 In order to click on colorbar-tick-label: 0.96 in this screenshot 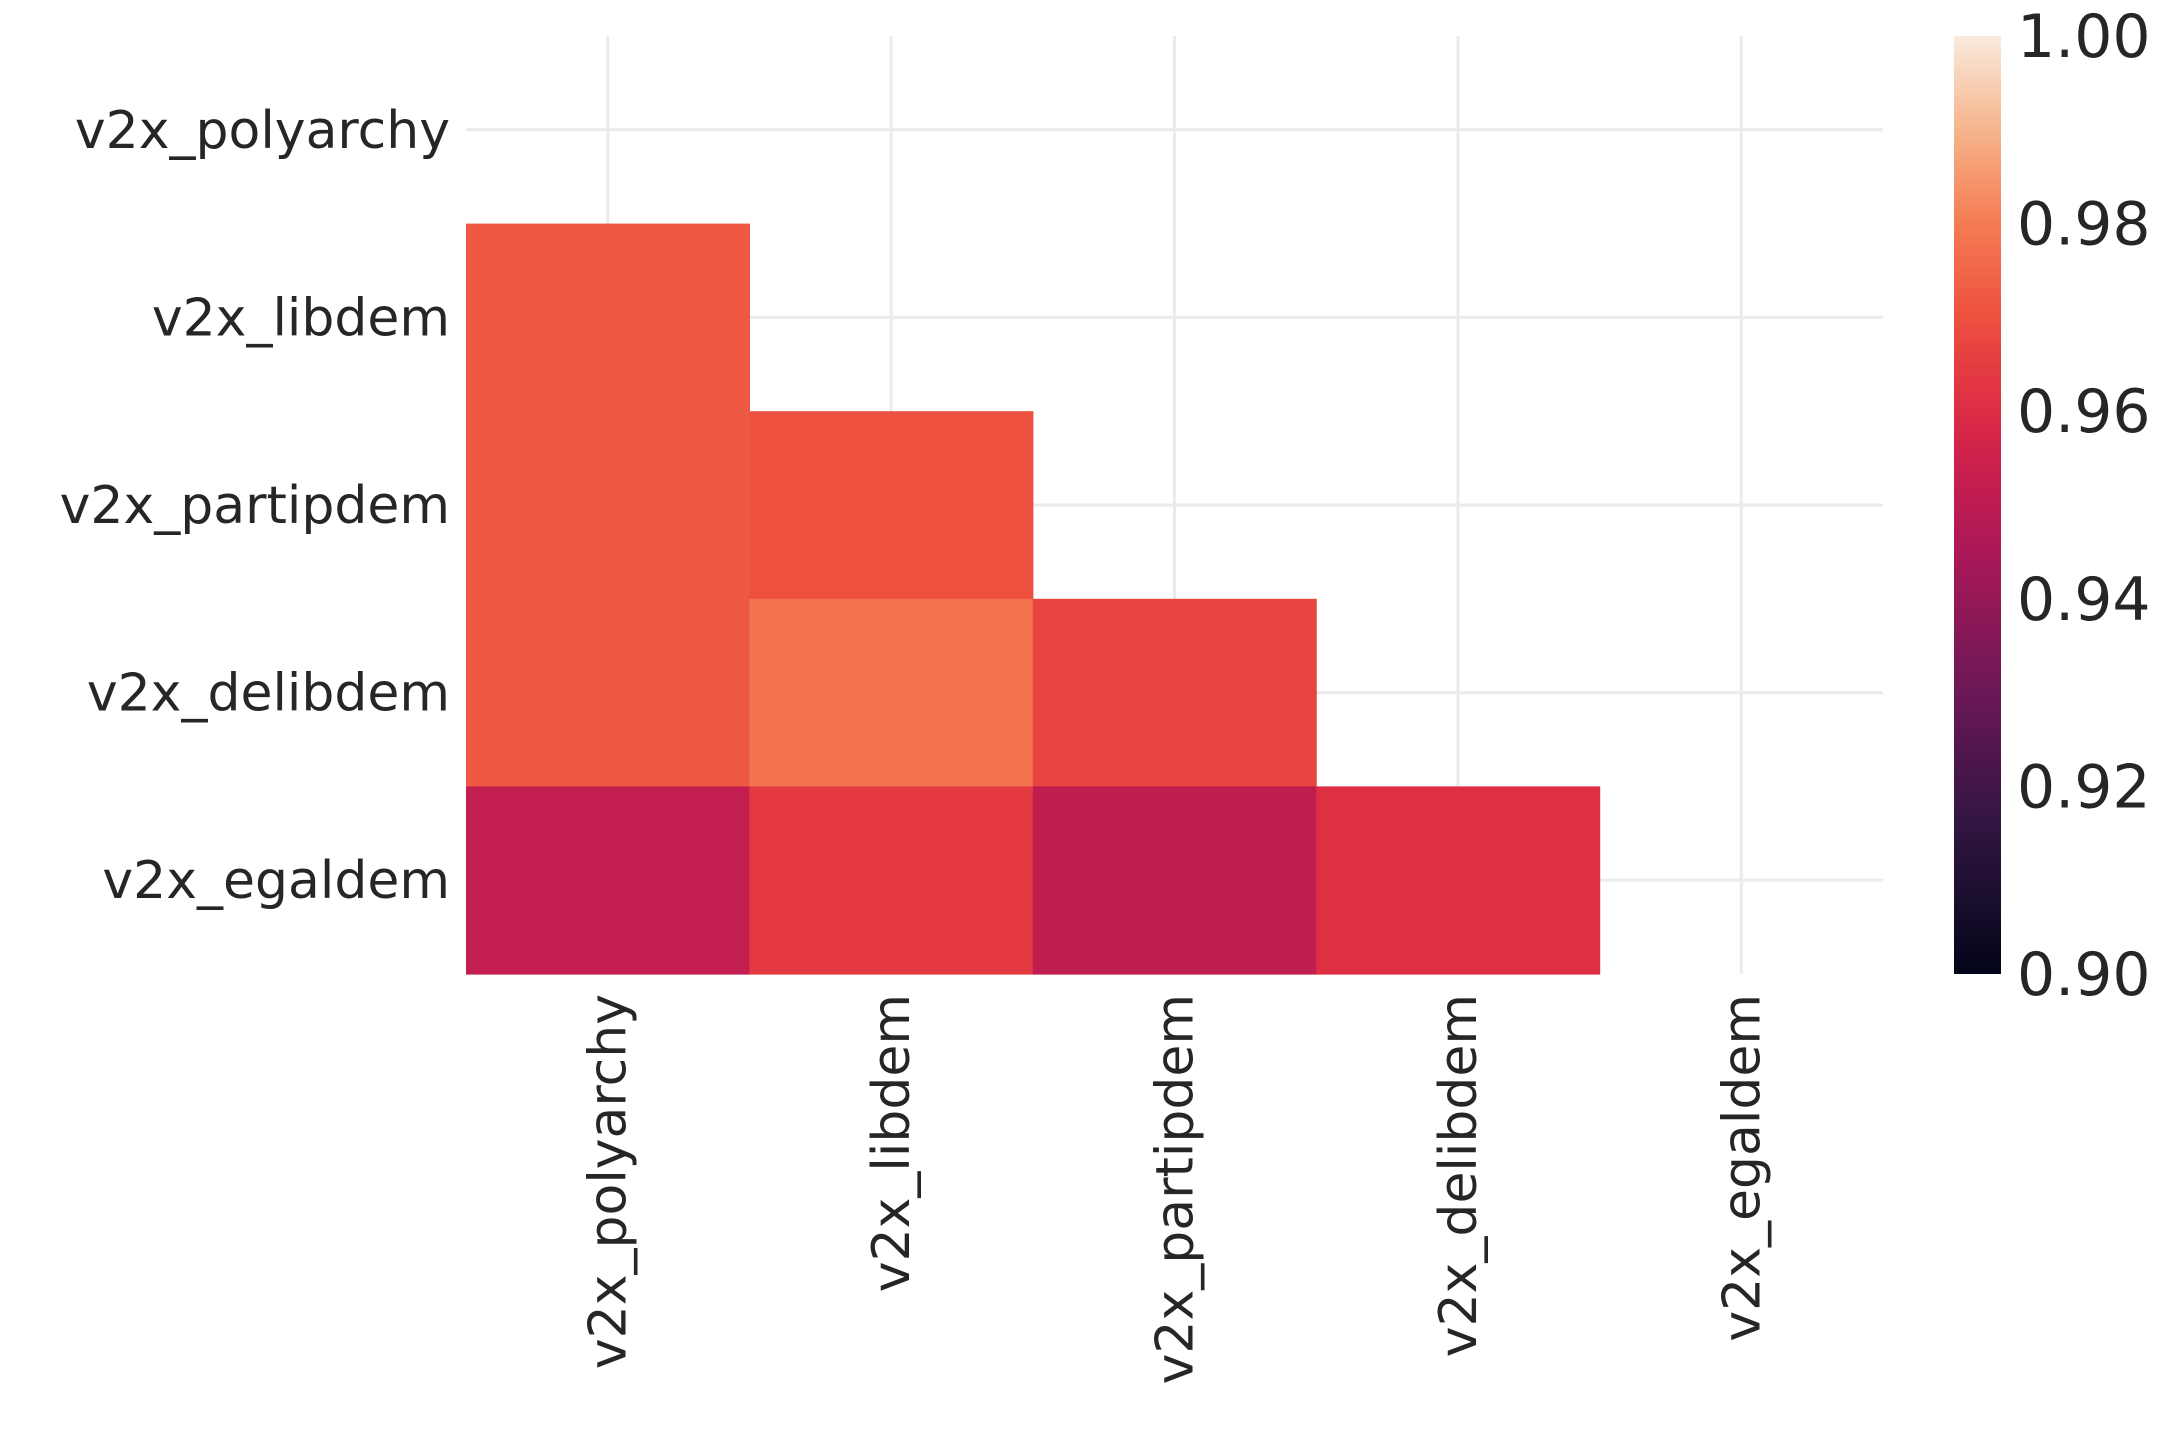, I will do `click(2084, 412)`.